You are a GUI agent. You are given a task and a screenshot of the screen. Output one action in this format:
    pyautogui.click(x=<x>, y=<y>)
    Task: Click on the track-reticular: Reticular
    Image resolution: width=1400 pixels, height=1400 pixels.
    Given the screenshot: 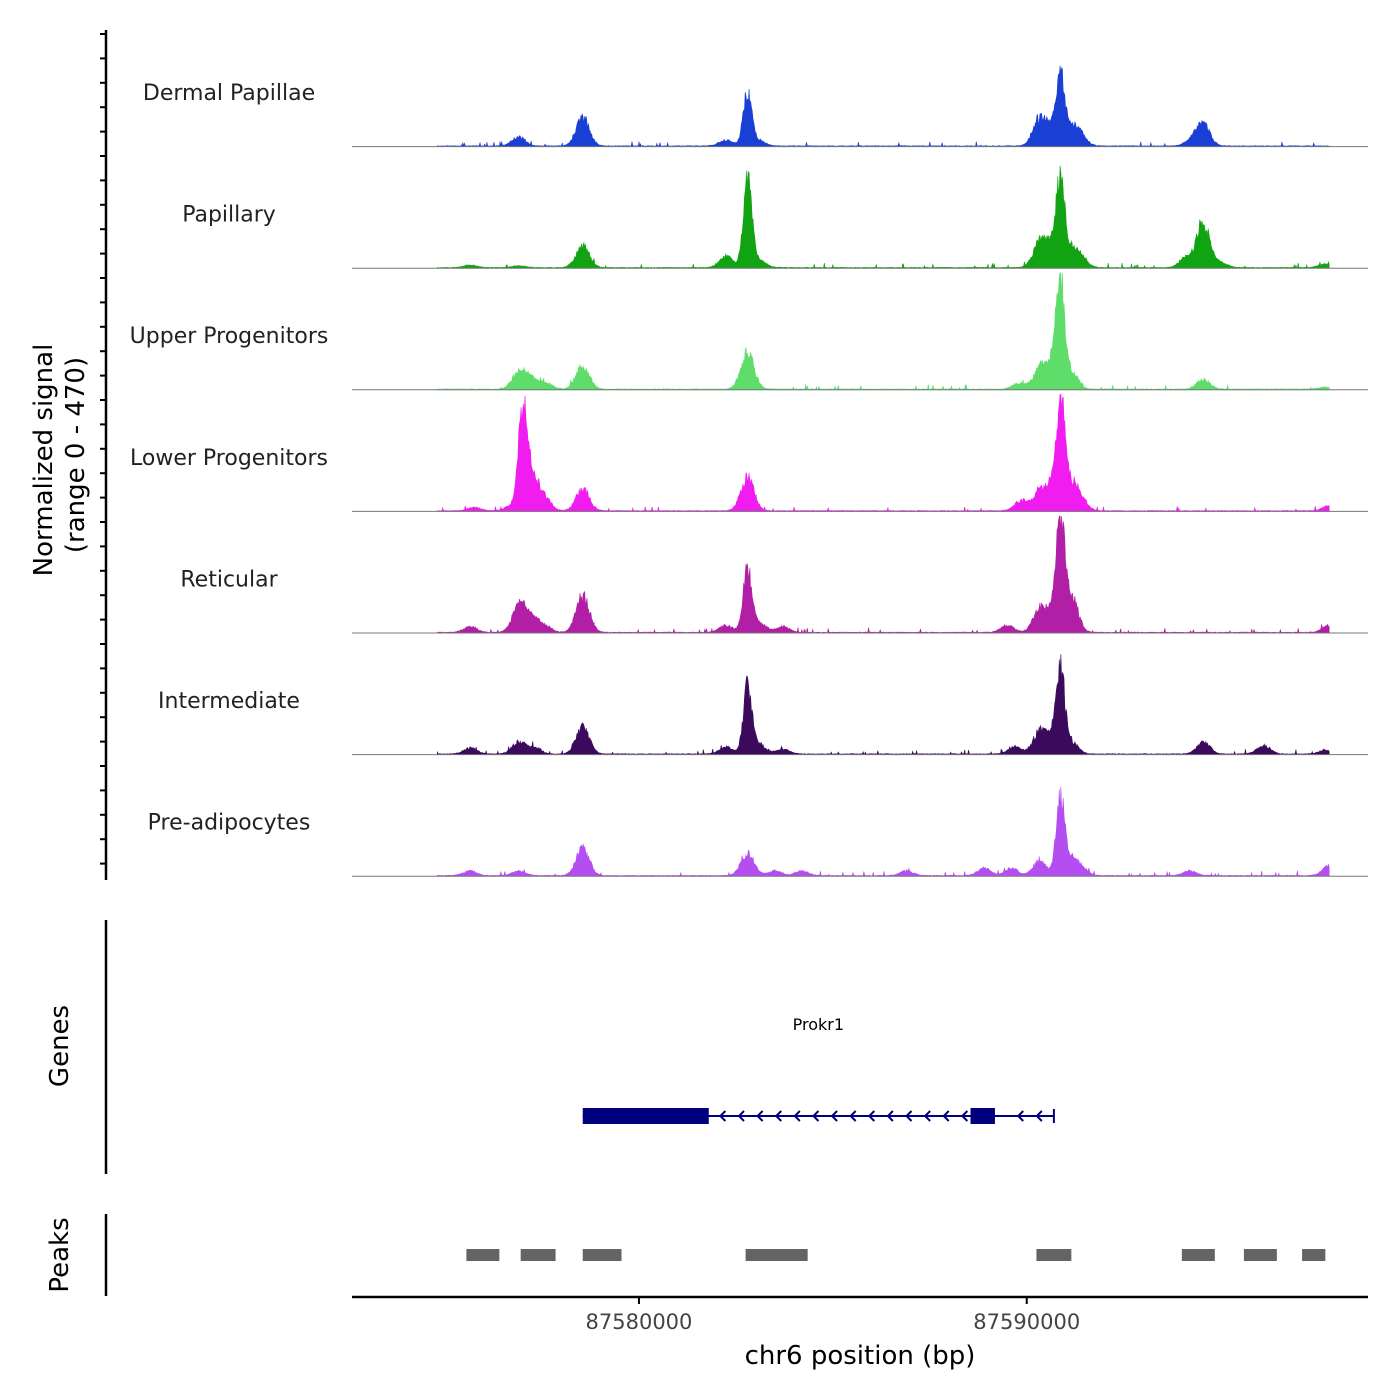 What is the action you would take?
    pyautogui.click(x=774, y=574)
    